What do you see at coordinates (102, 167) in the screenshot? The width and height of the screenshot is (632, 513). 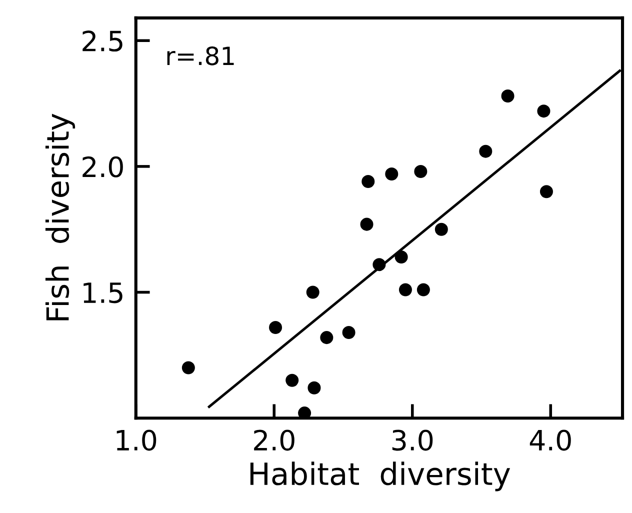 I see `y-tick-label: 2.0` at bounding box center [102, 167].